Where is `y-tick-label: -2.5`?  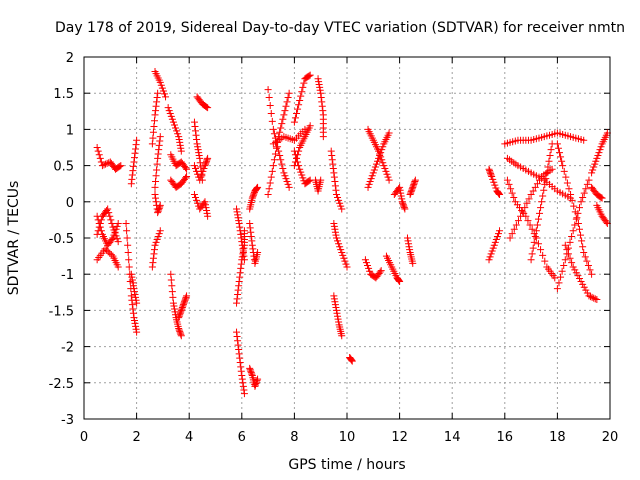
y-tick-label: -2.5 is located at coordinates (61, 384).